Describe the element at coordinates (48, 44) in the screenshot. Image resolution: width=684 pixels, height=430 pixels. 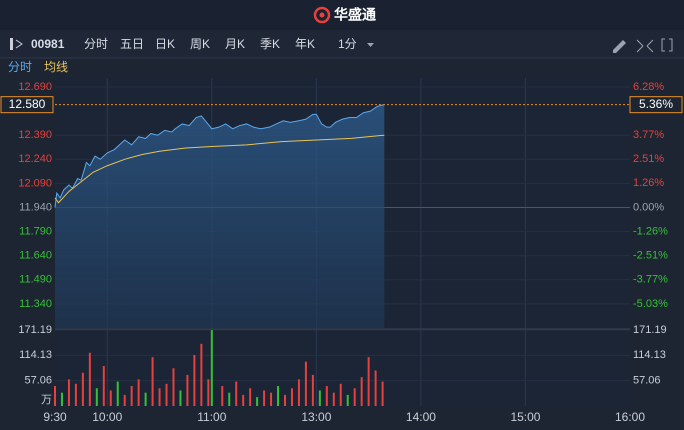
I see `stock-code: 00981` at that location.